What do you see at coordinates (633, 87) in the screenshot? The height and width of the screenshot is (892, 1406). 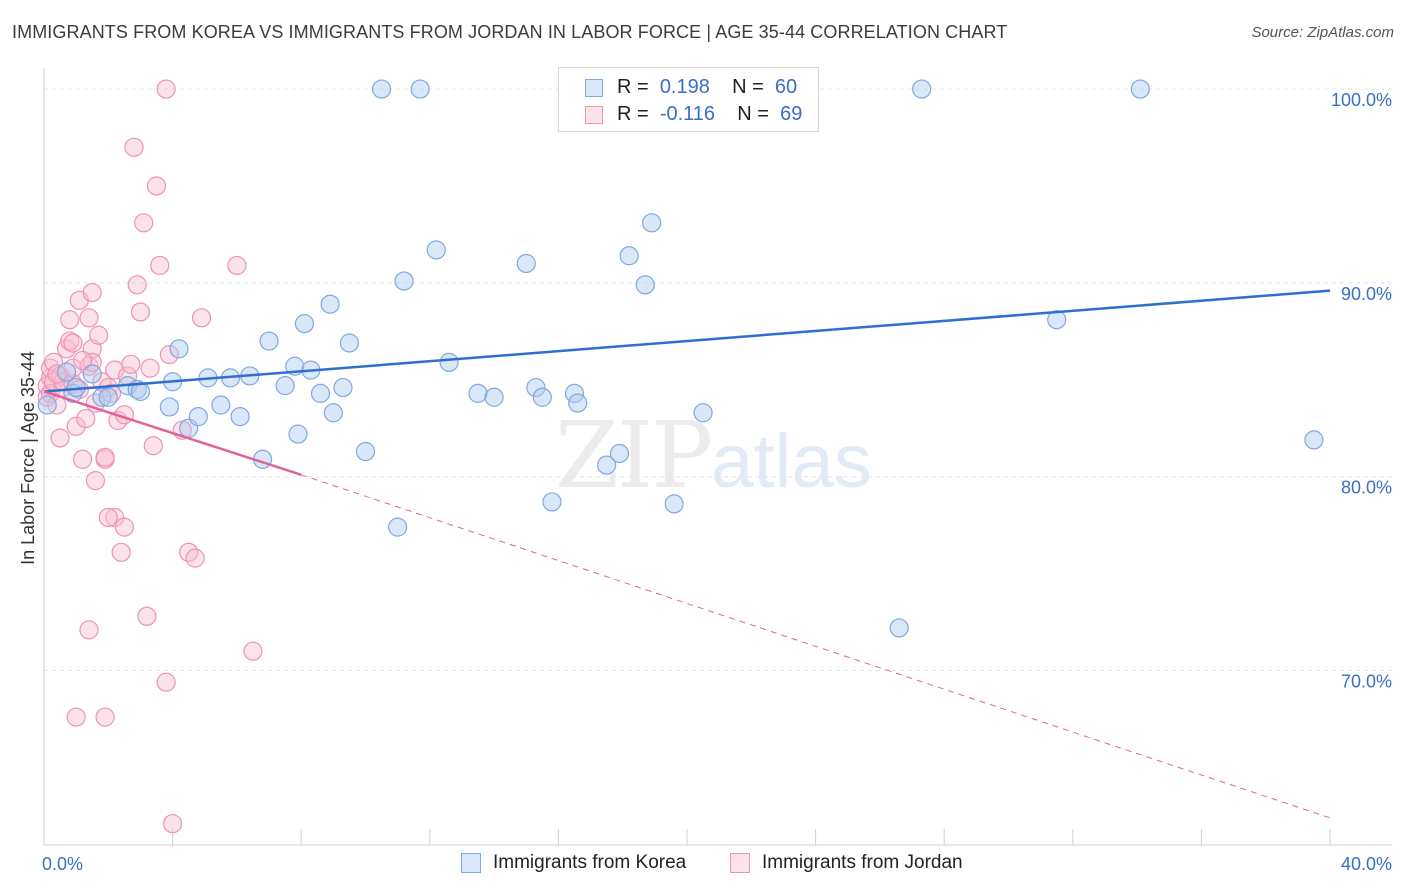 I see `legend-korea-r-label: R =` at bounding box center [633, 87].